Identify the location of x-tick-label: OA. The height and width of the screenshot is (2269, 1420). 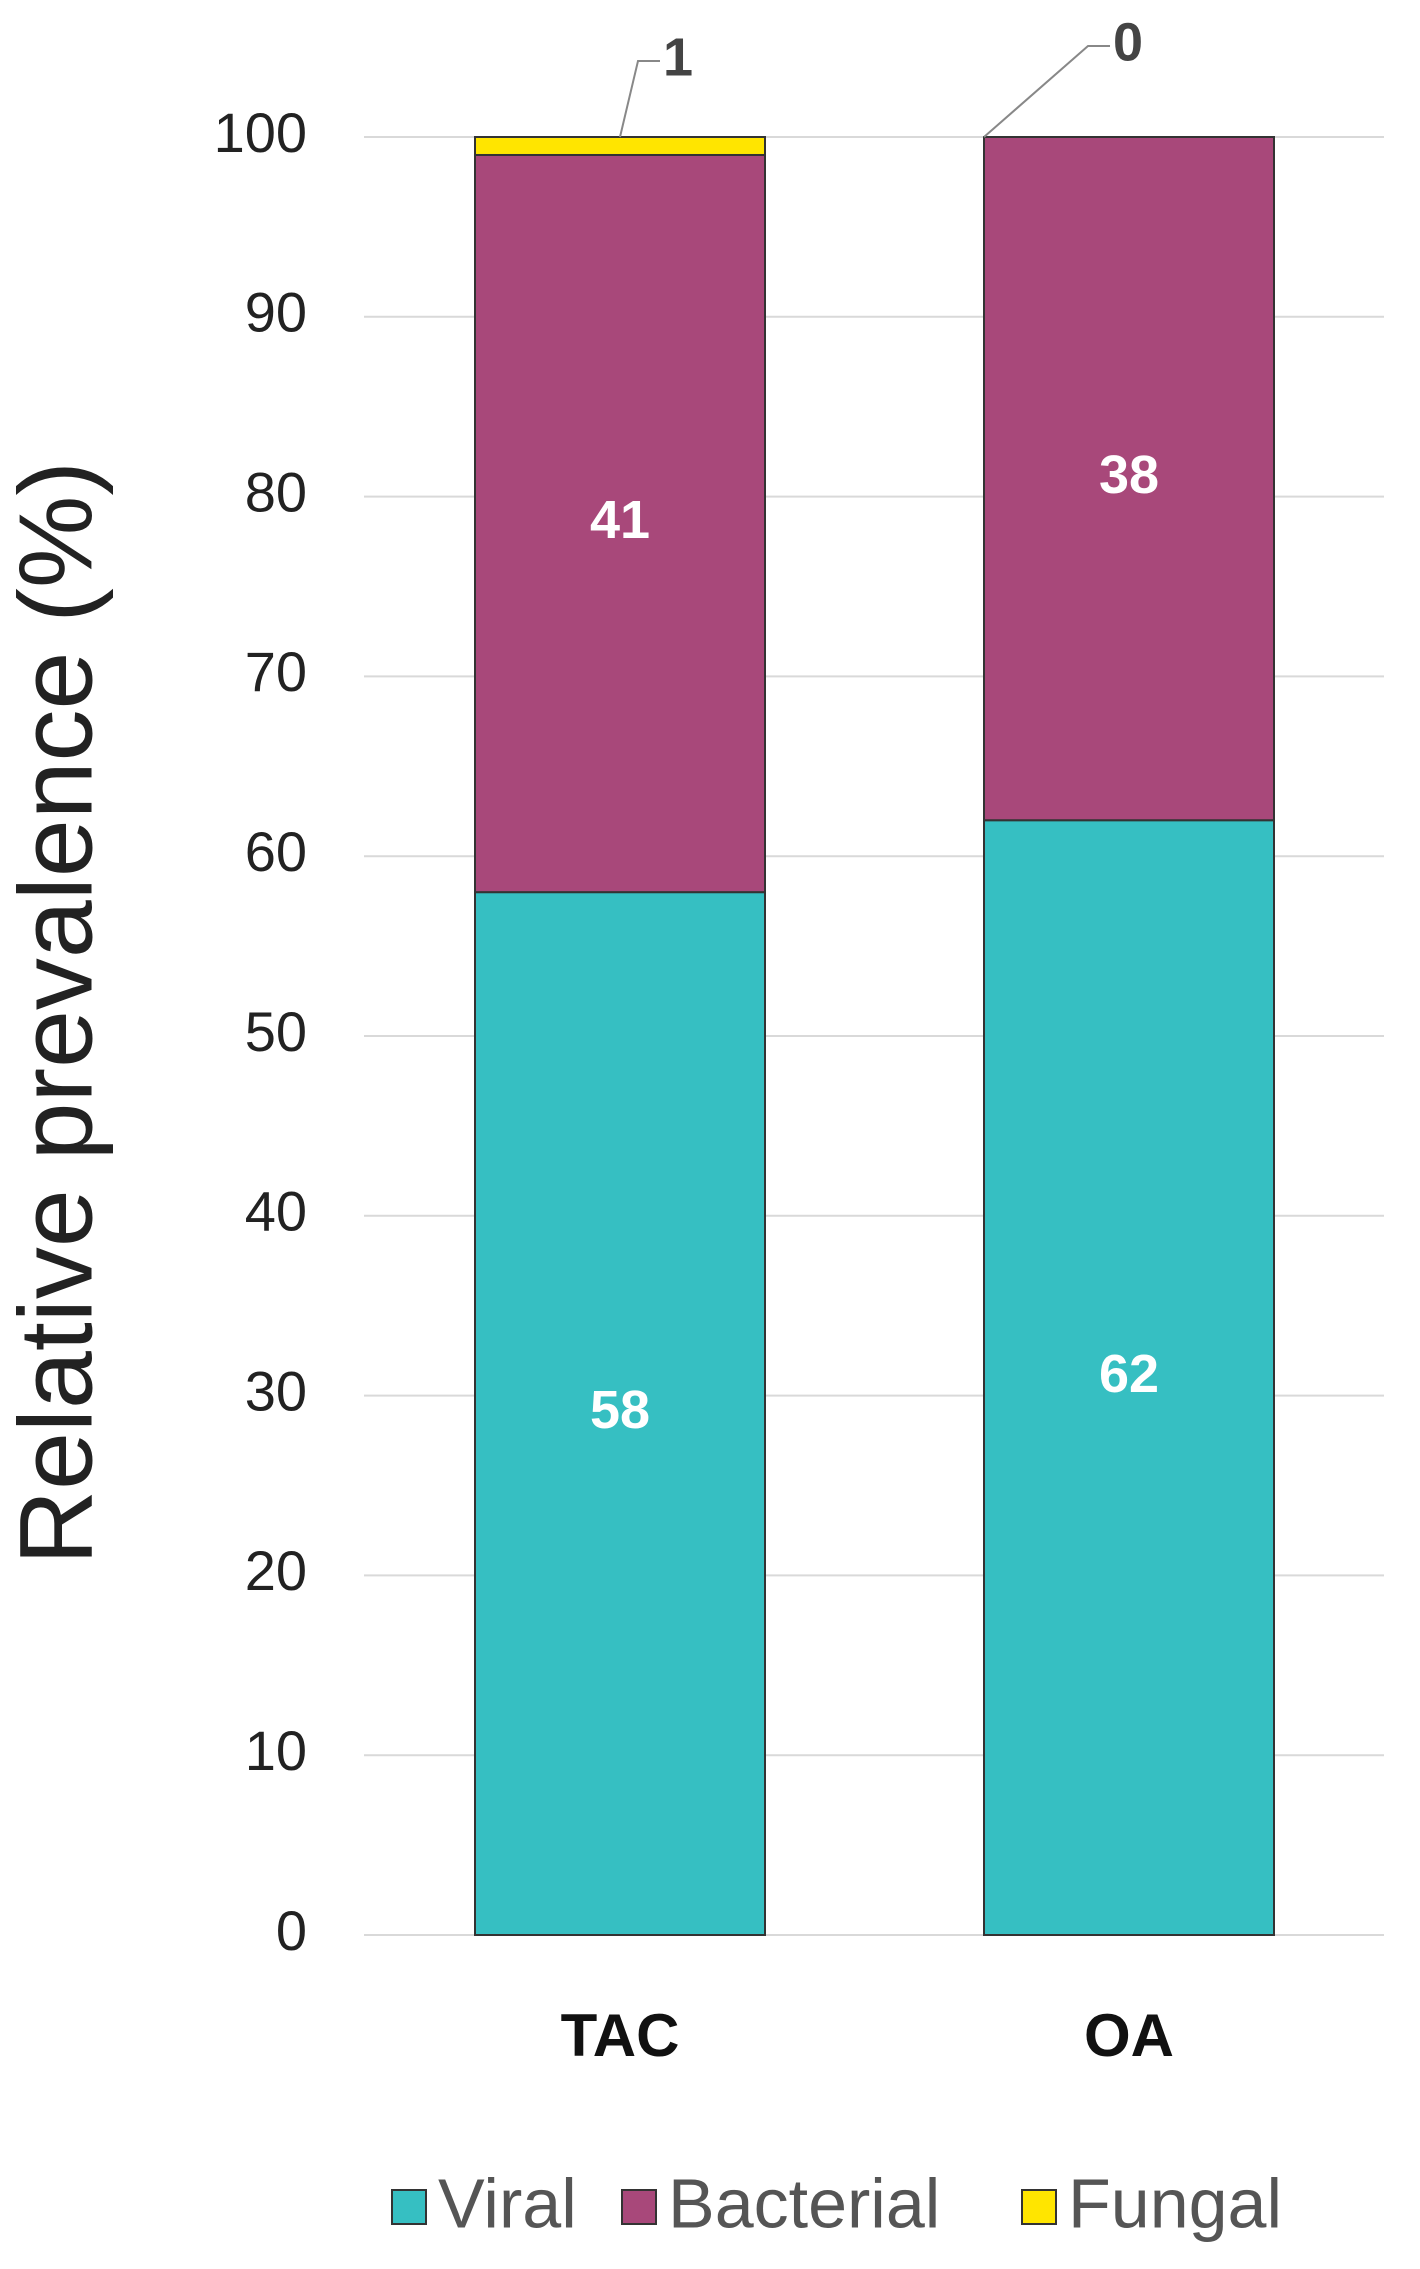
(1129, 2035).